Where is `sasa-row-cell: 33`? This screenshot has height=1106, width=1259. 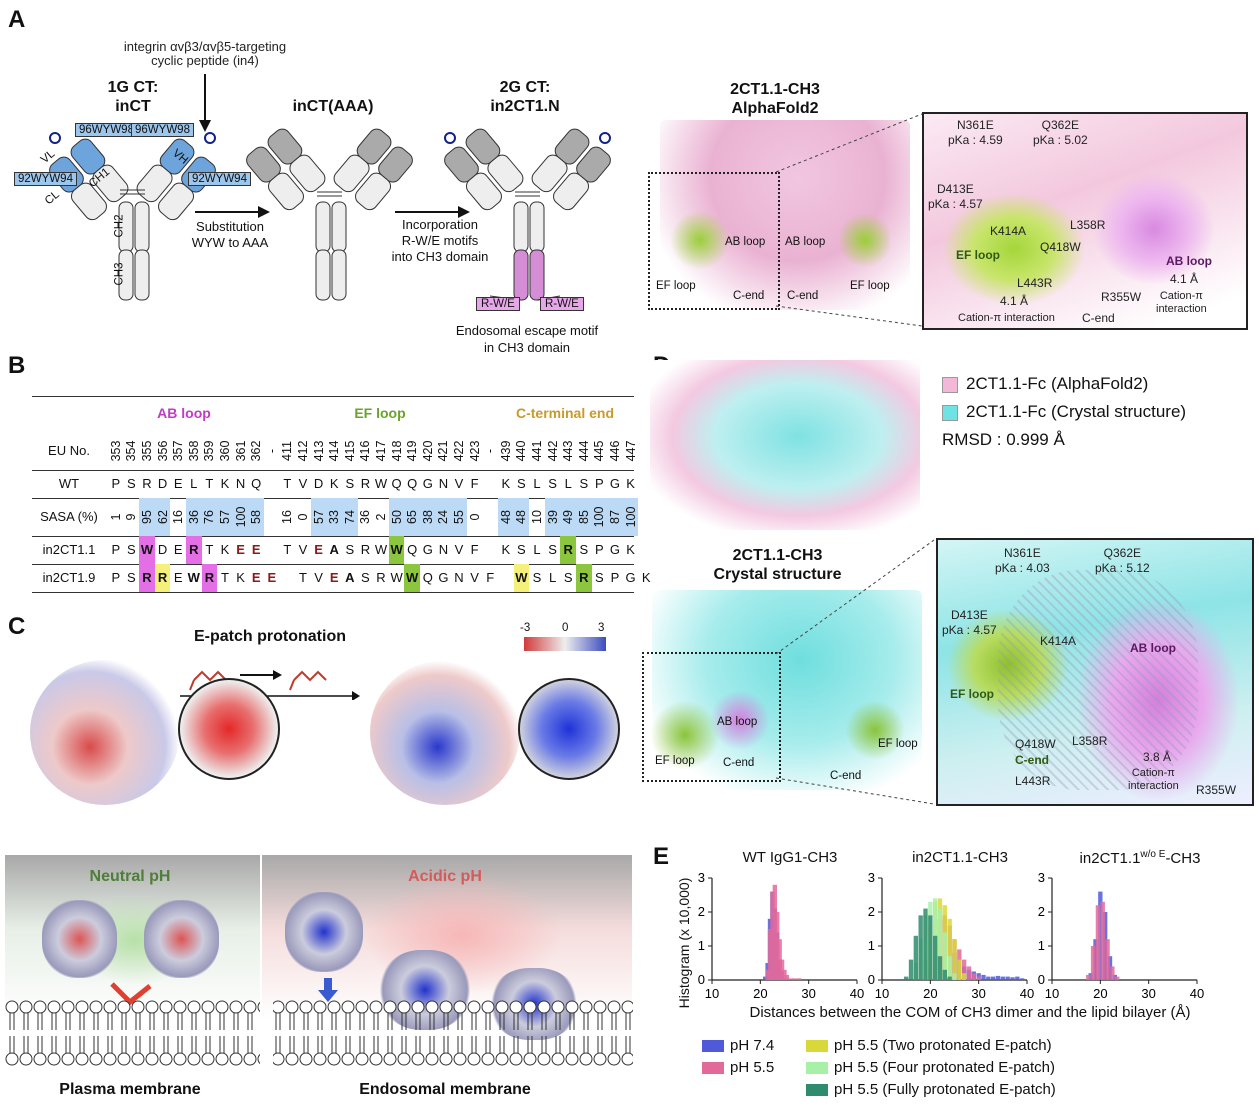
sasa-row-cell: 33 is located at coordinates (334, 517).